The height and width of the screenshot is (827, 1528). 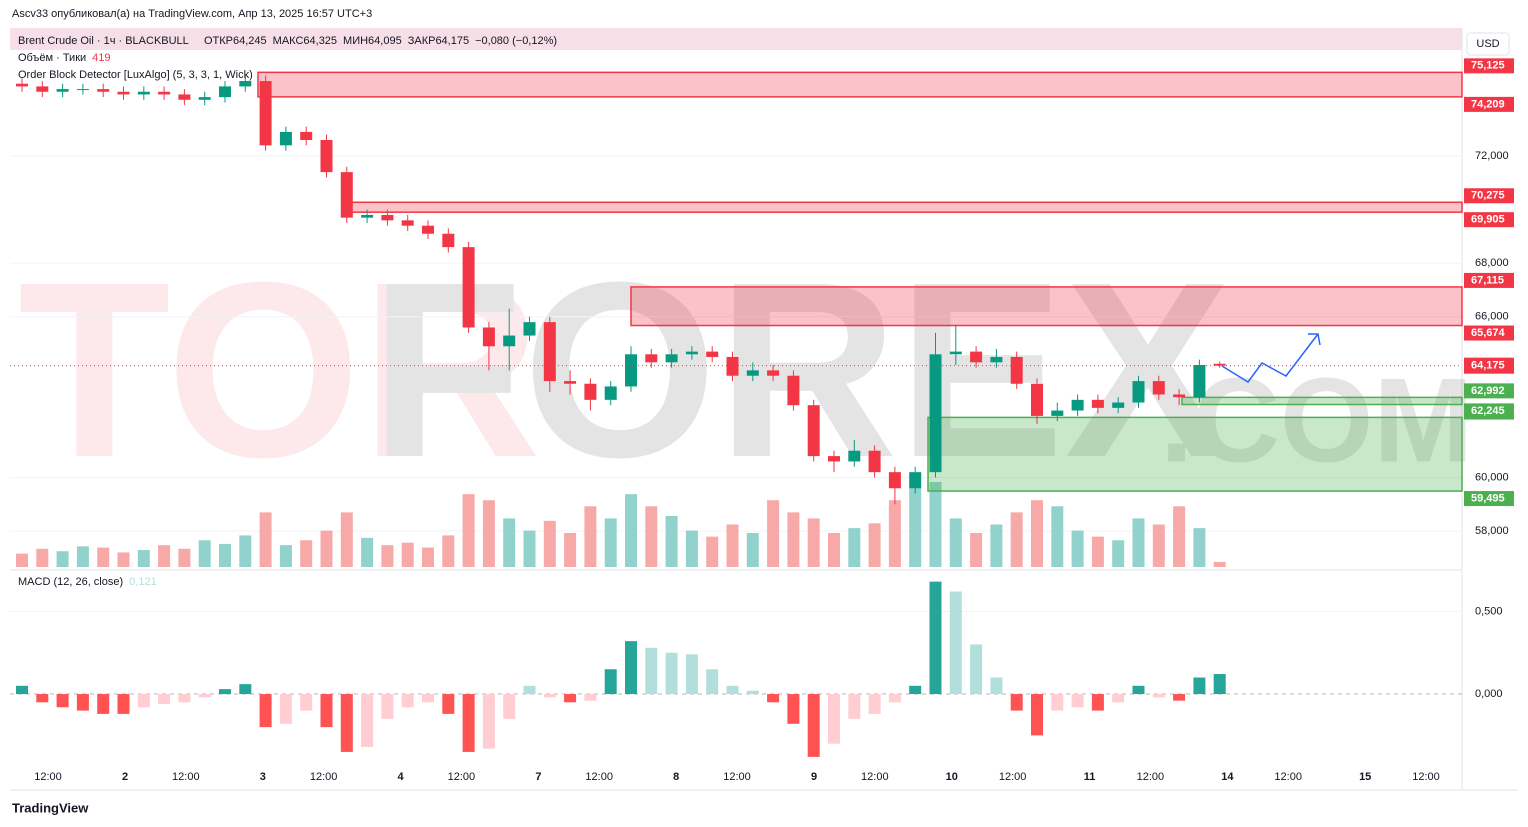 I want to click on watermark-part: TOR, so click(x=279, y=369).